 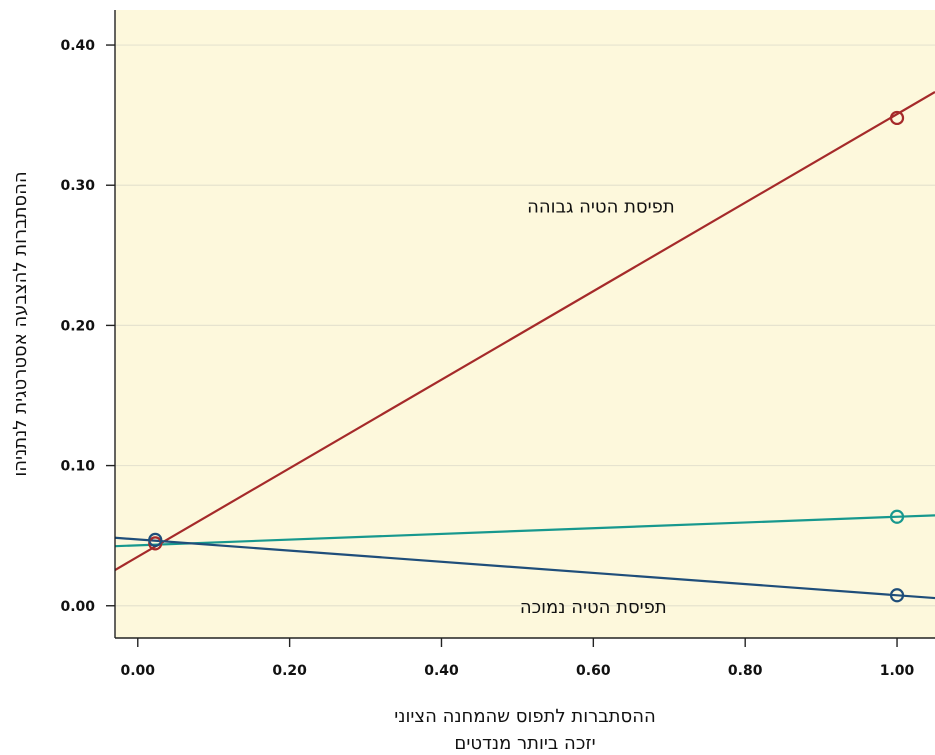 What do you see at coordinates (138, 671) in the screenshot?
I see `x-tick-label: 0.00` at bounding box center [138, 671].